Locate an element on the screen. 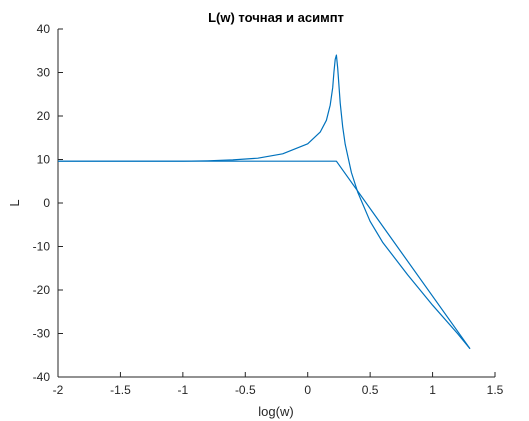 This screenshot has height=421, width=529. x-tick-label: 0 is located at coordinates (307, 390).